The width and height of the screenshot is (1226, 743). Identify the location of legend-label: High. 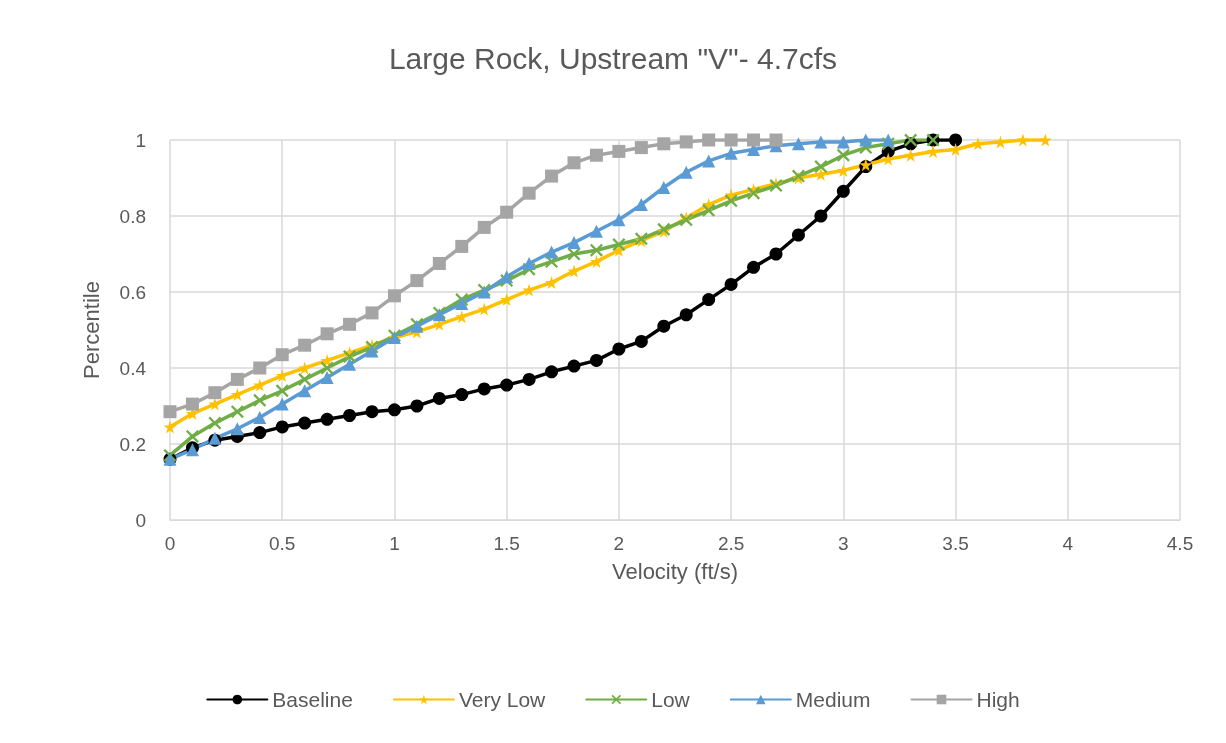
(998, 699).